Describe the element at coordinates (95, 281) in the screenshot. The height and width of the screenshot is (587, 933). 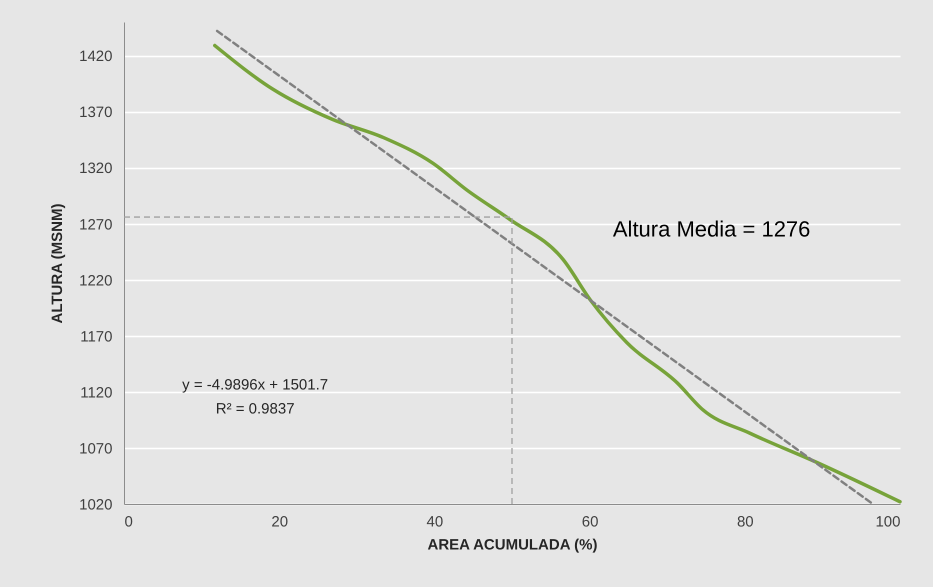
I see `y-tick-label: 1220` at that location.